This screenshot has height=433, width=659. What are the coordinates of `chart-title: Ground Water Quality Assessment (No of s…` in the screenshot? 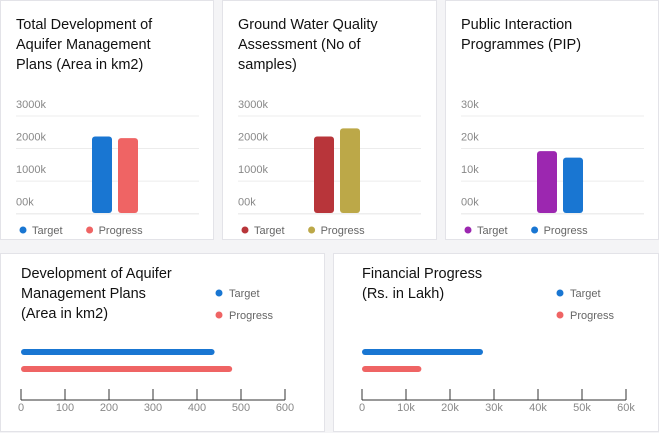 It's located at (308, 45).